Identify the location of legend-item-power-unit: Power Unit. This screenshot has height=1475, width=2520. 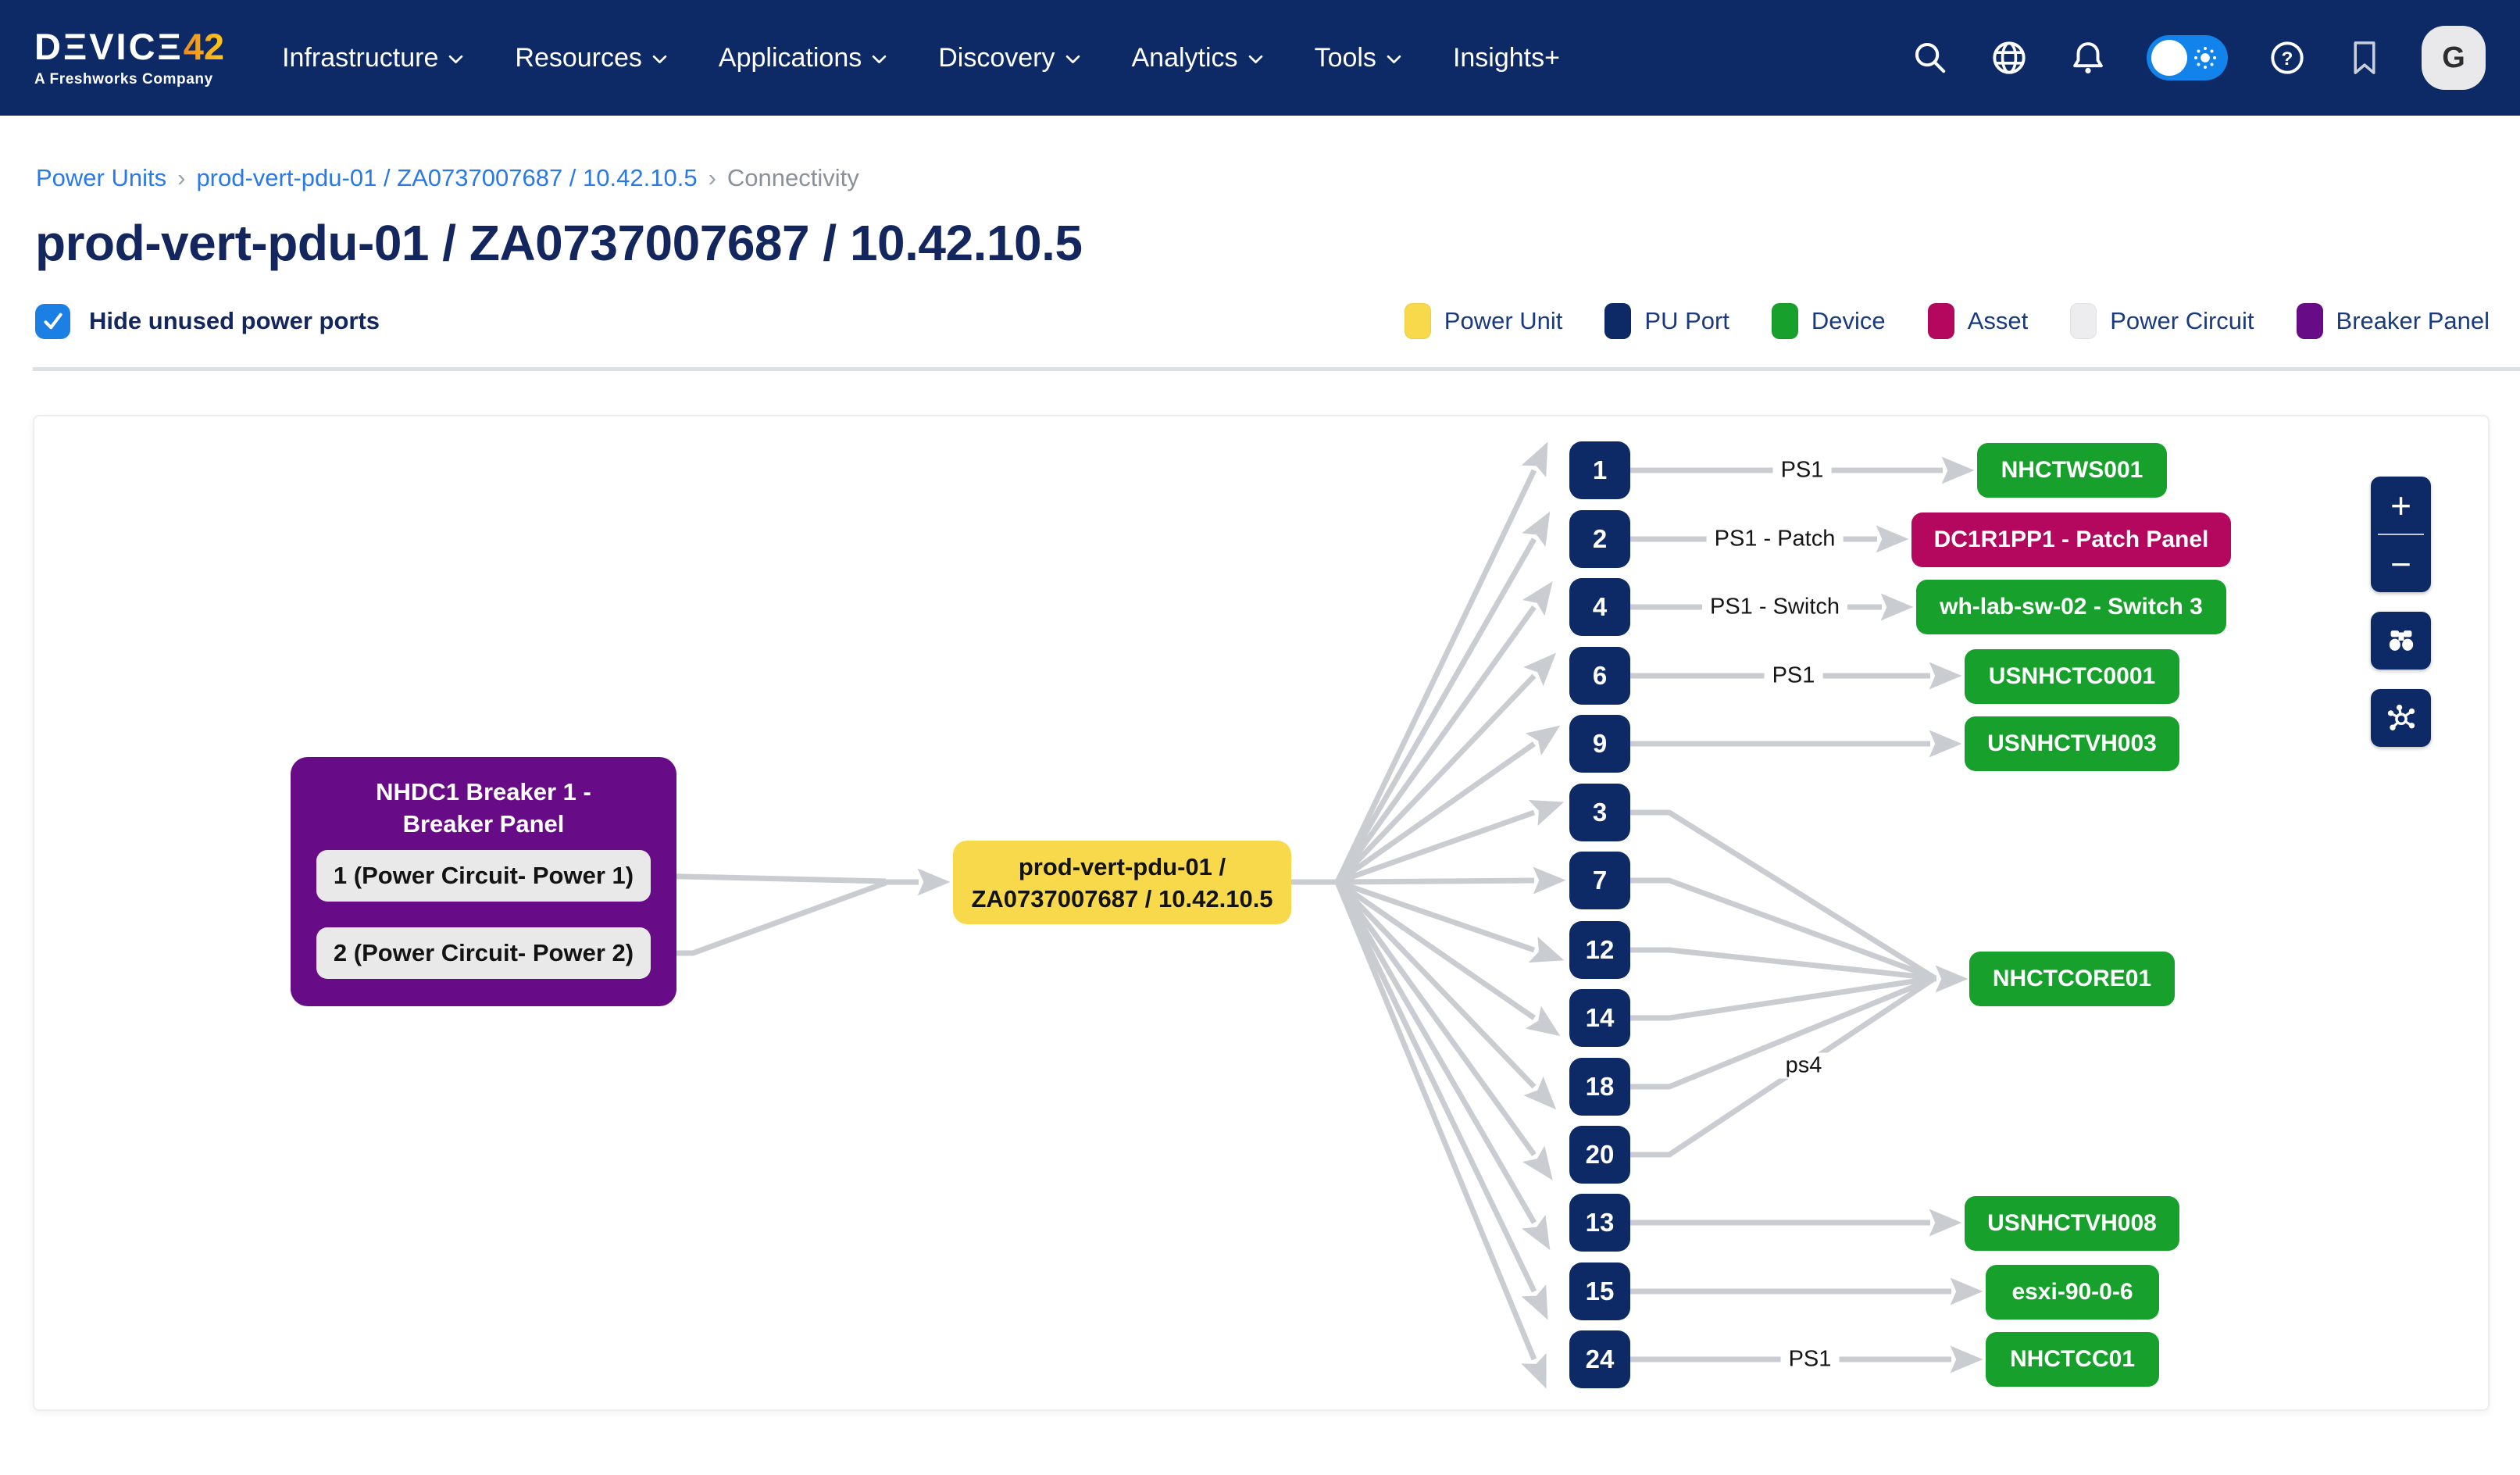
(1483, 321).